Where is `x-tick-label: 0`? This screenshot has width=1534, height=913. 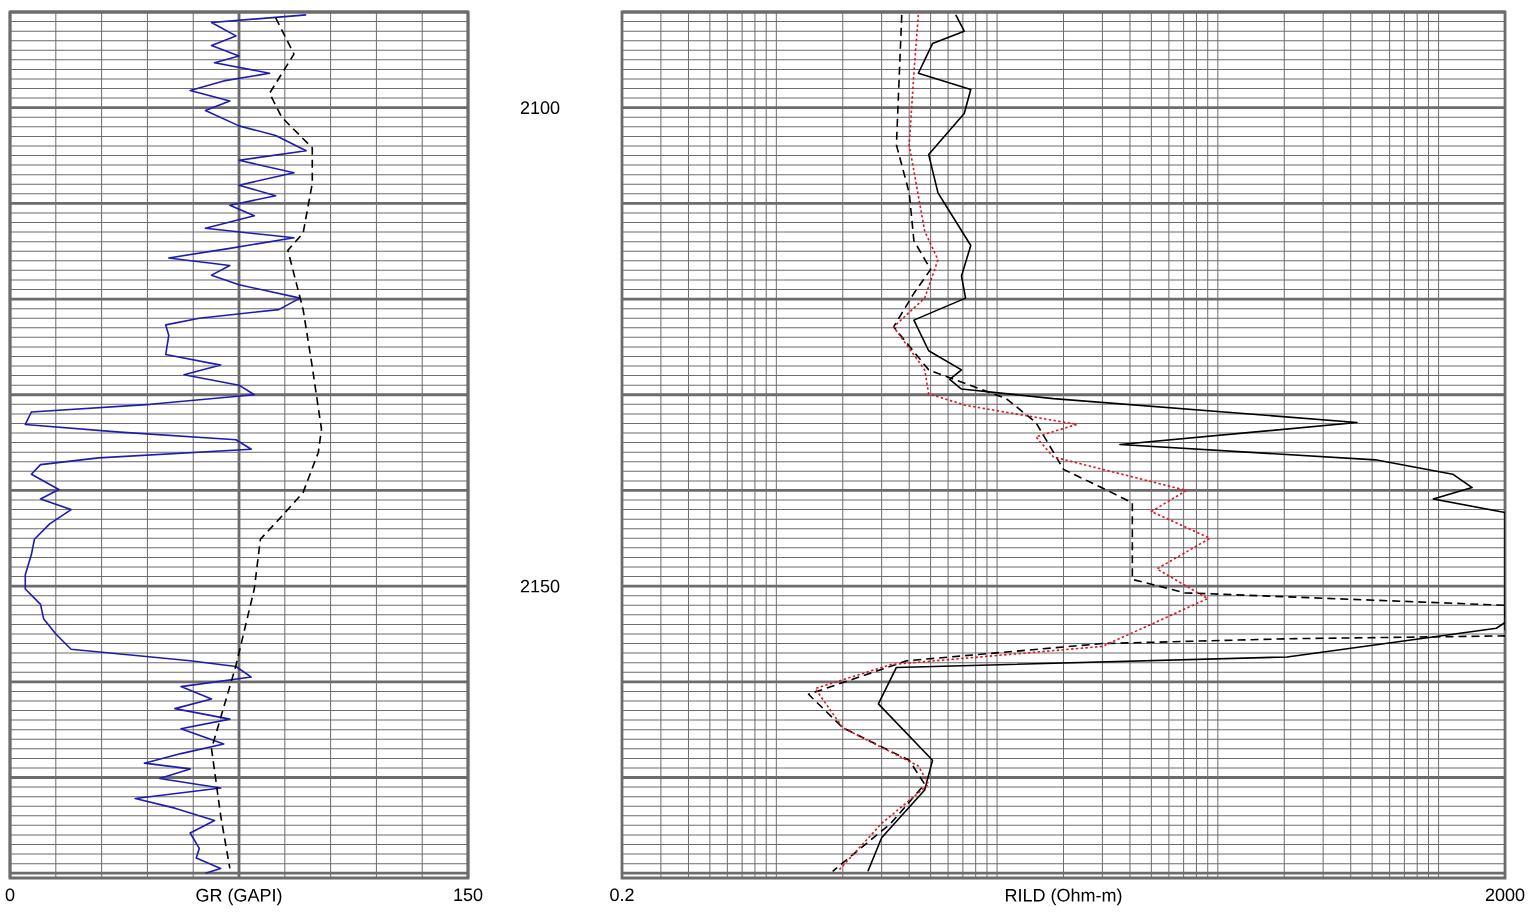
x-tick-label: 0 is located at coordinates (10, 895).